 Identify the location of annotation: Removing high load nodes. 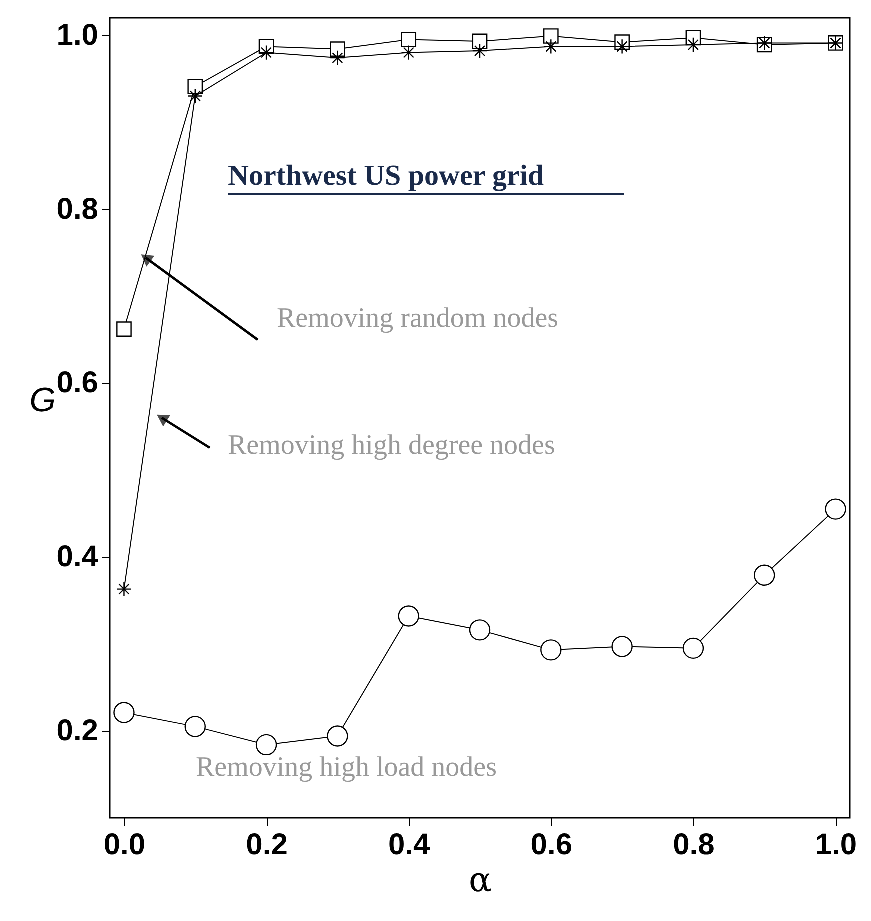
(346, 767).